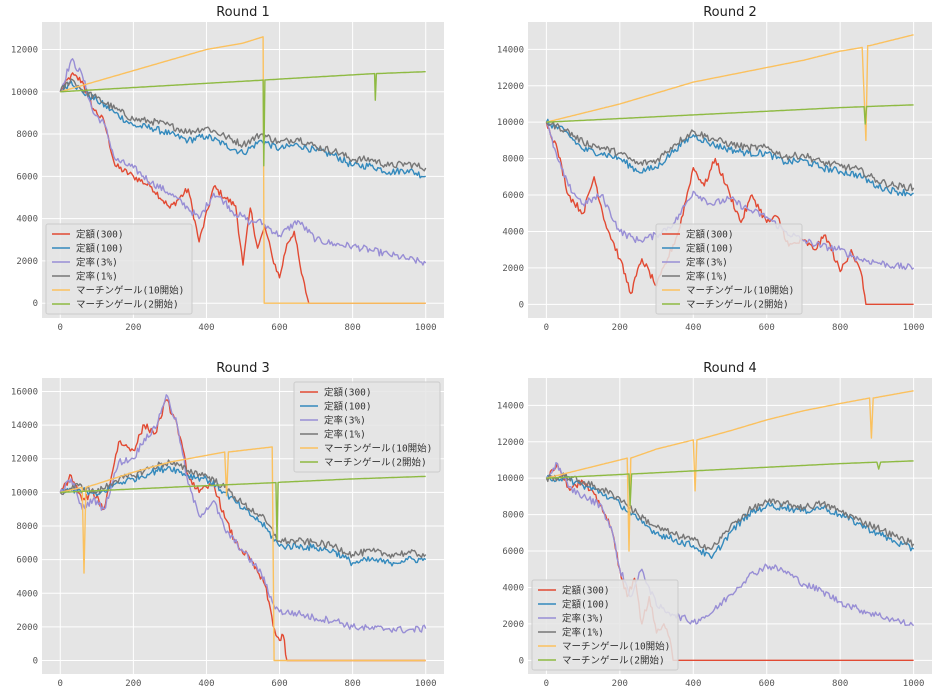  What do you see at coordinates (243, 12) in the screenshot?
I see `chart-title: Round 1` at bounding box center [243, 12].